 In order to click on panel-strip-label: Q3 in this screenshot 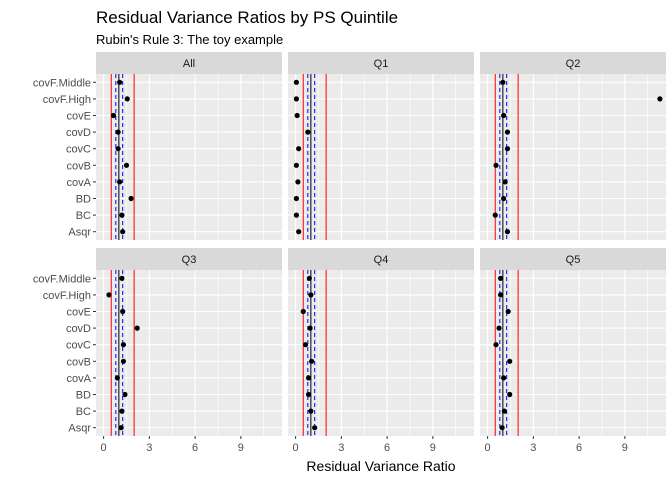, I will do `click(189, 260)`.